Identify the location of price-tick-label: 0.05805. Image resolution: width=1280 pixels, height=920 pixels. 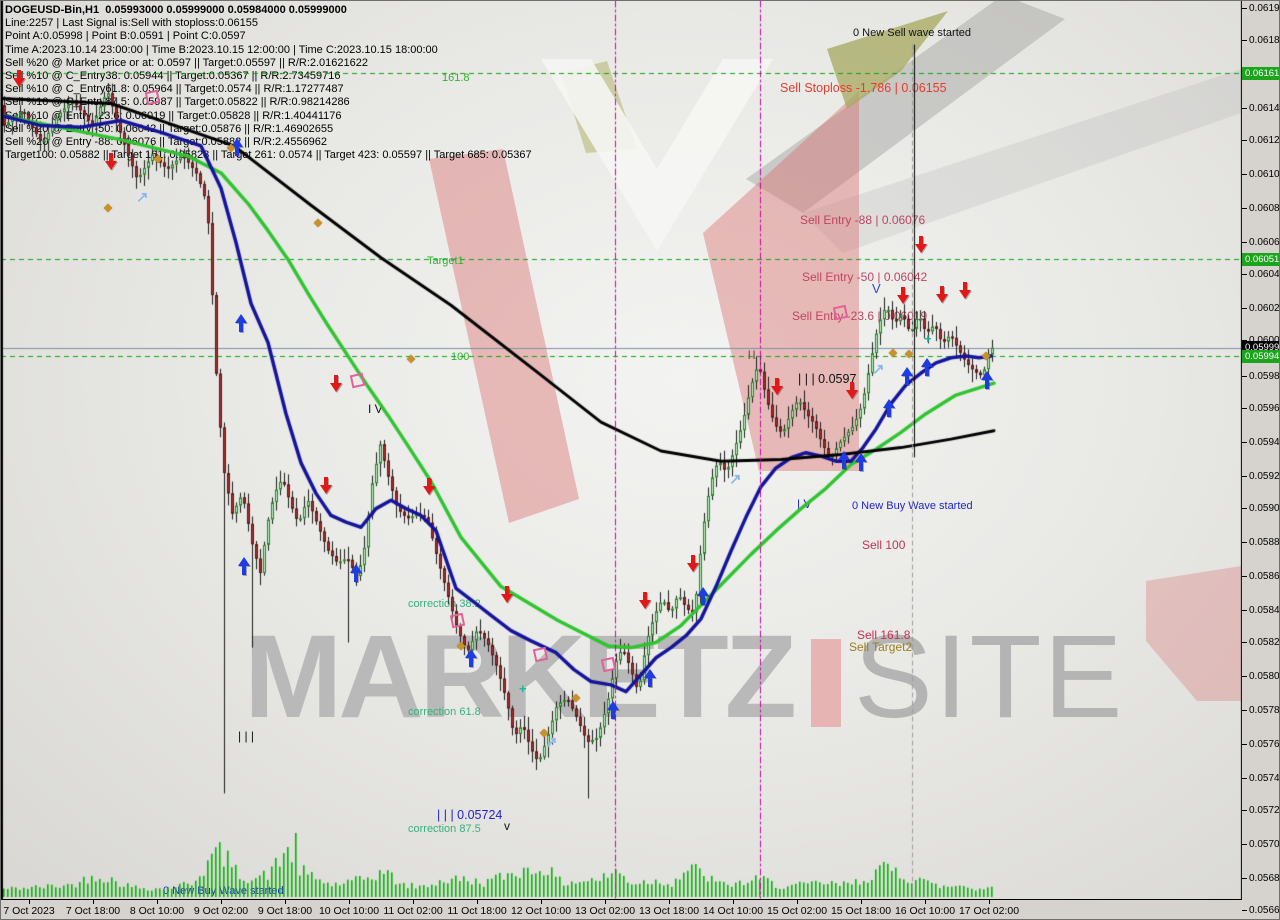
(1264, 676).